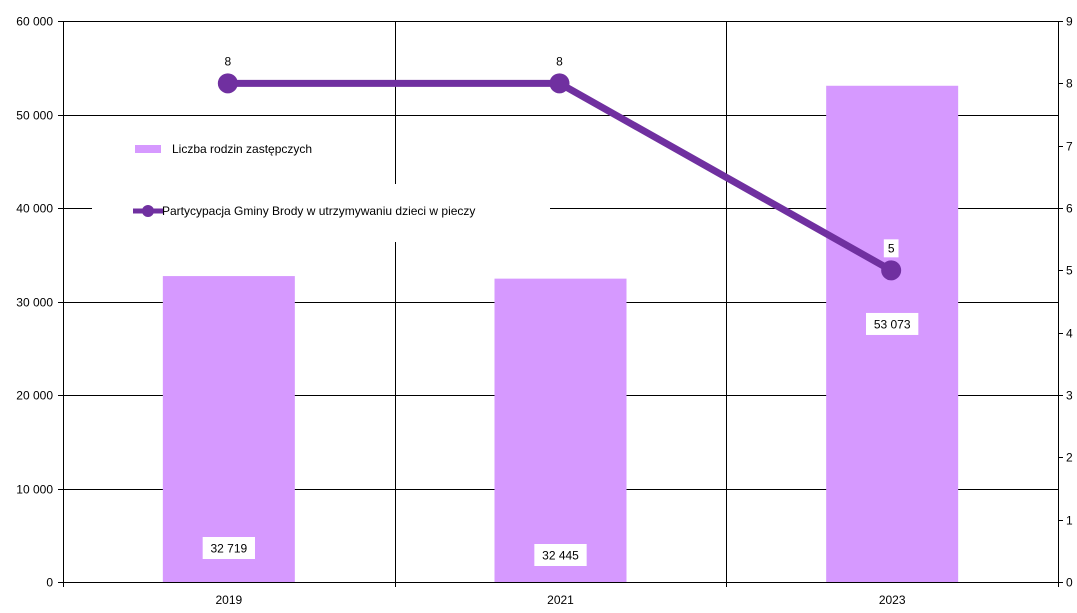  Describe the element at coordinates (559, 83) in the screenshot. I see `line-point-2021` at that location.